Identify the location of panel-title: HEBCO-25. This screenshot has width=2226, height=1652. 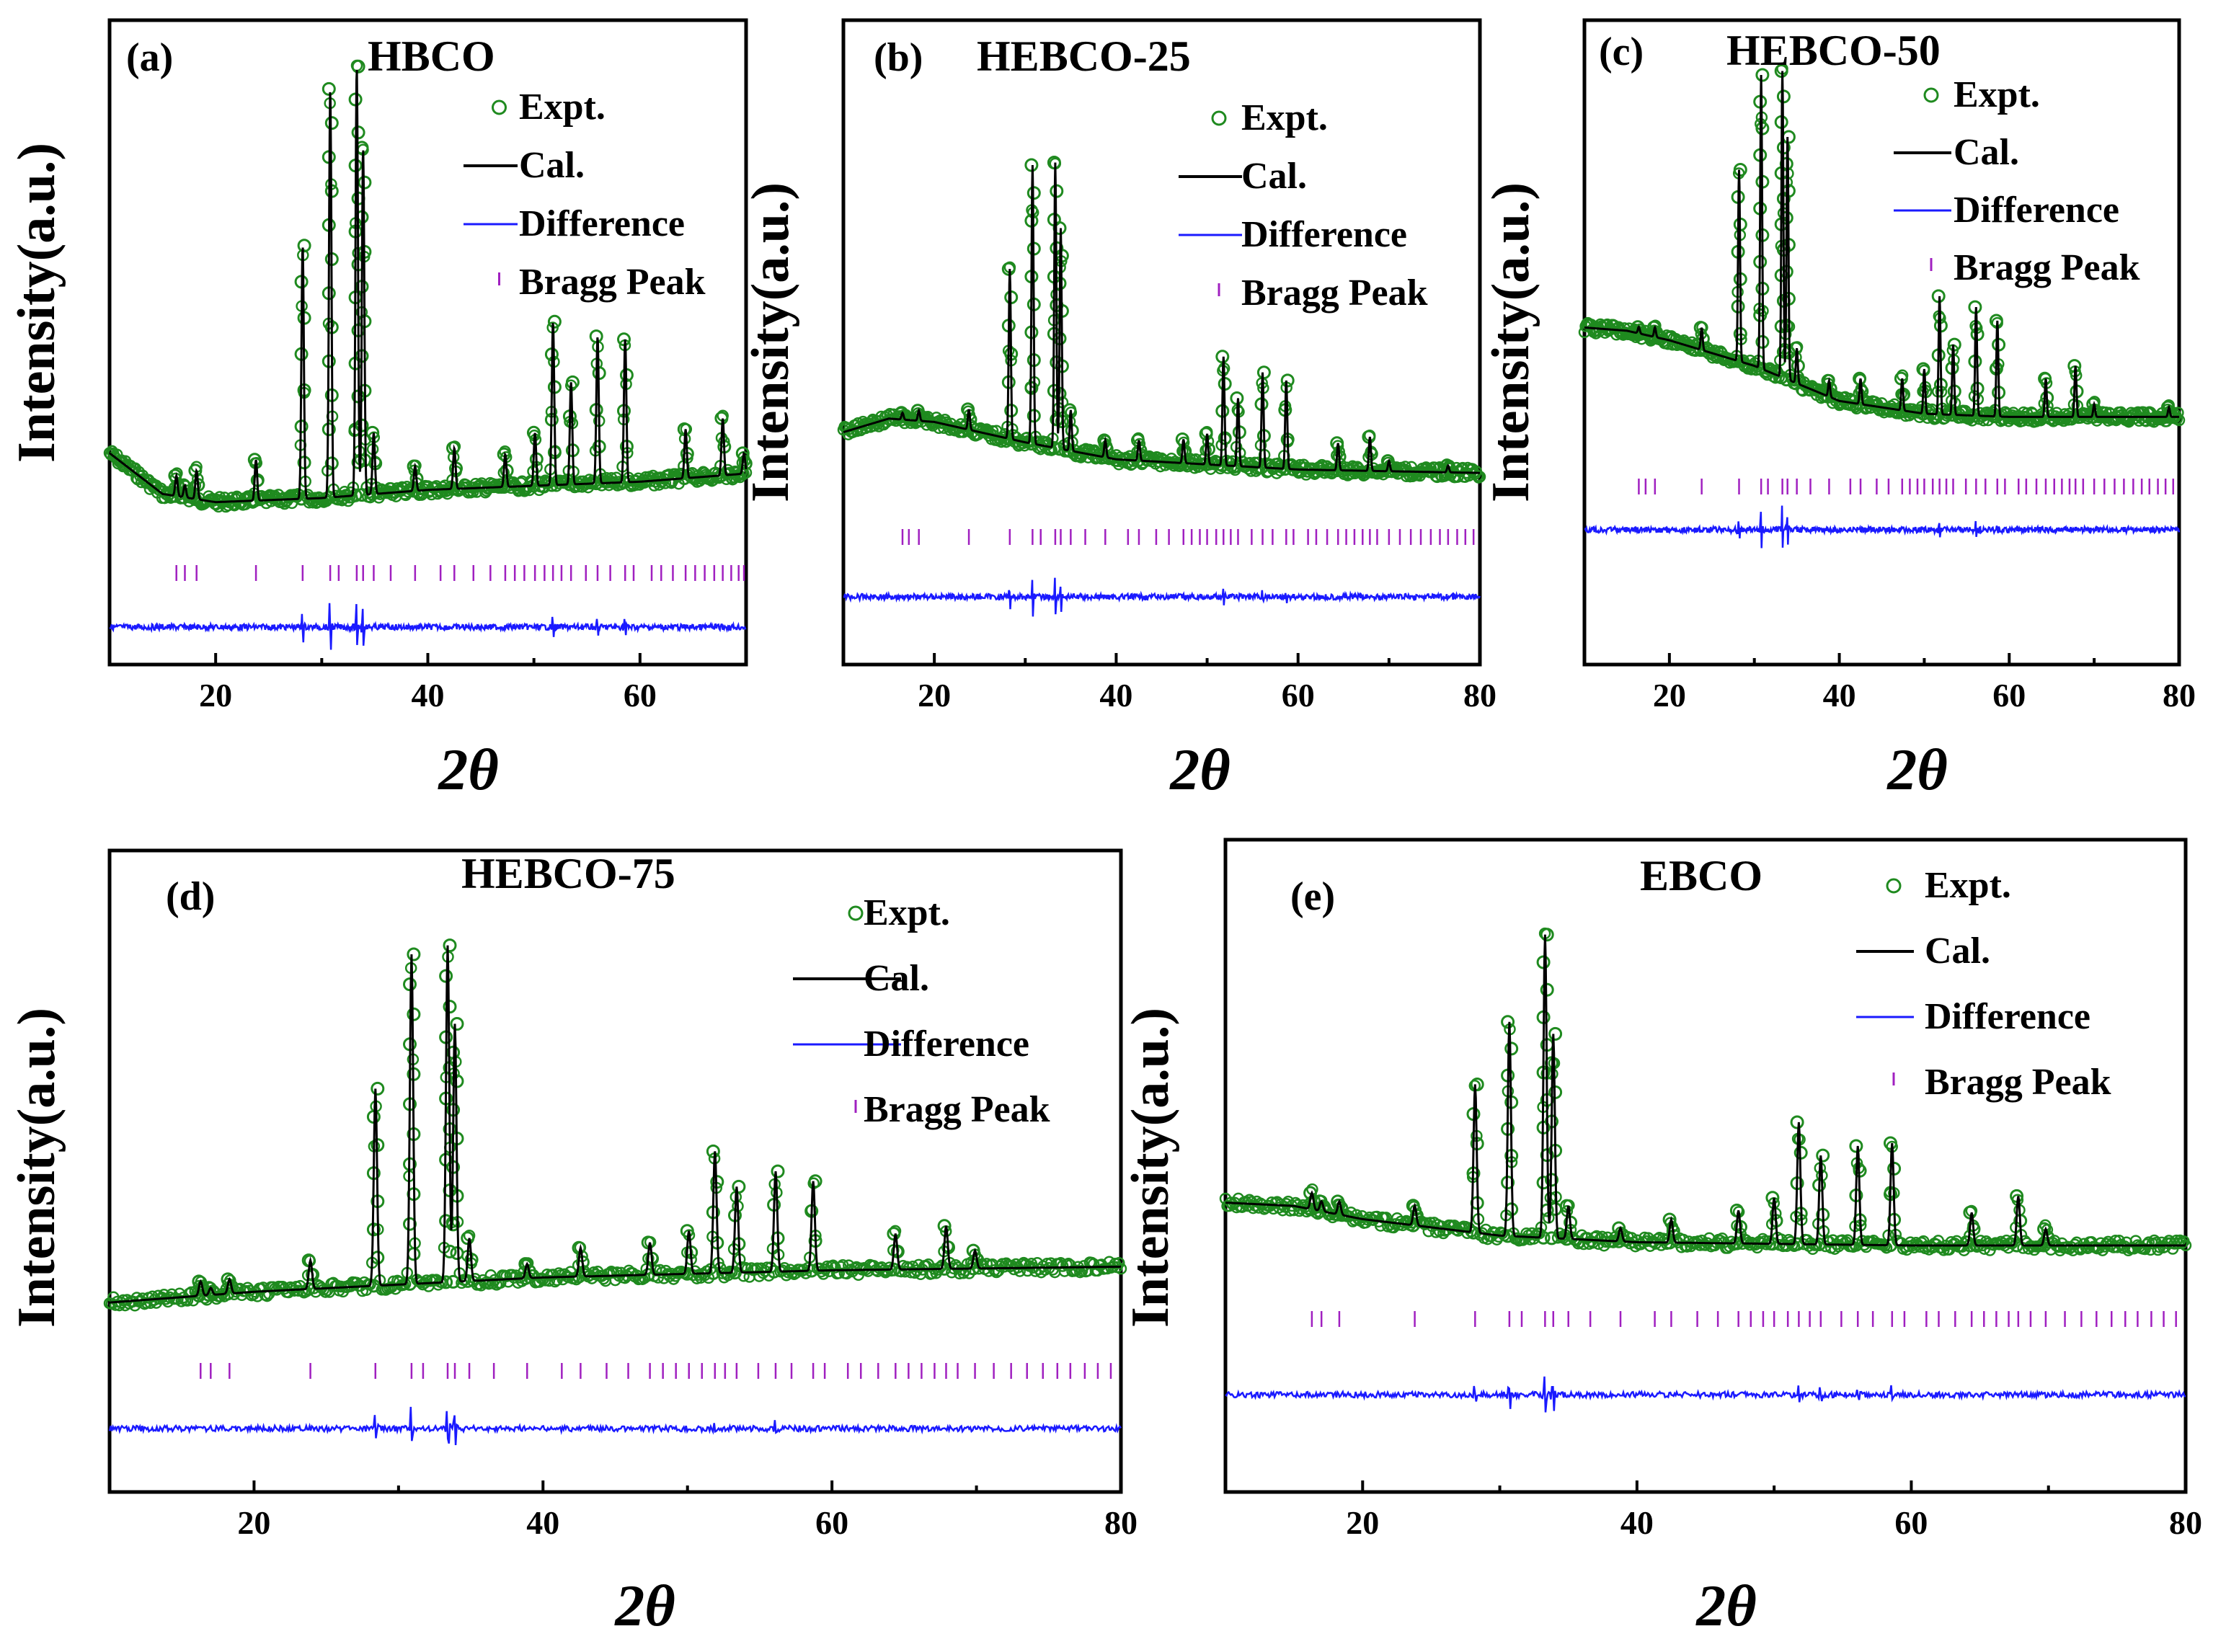
(1084, 56).